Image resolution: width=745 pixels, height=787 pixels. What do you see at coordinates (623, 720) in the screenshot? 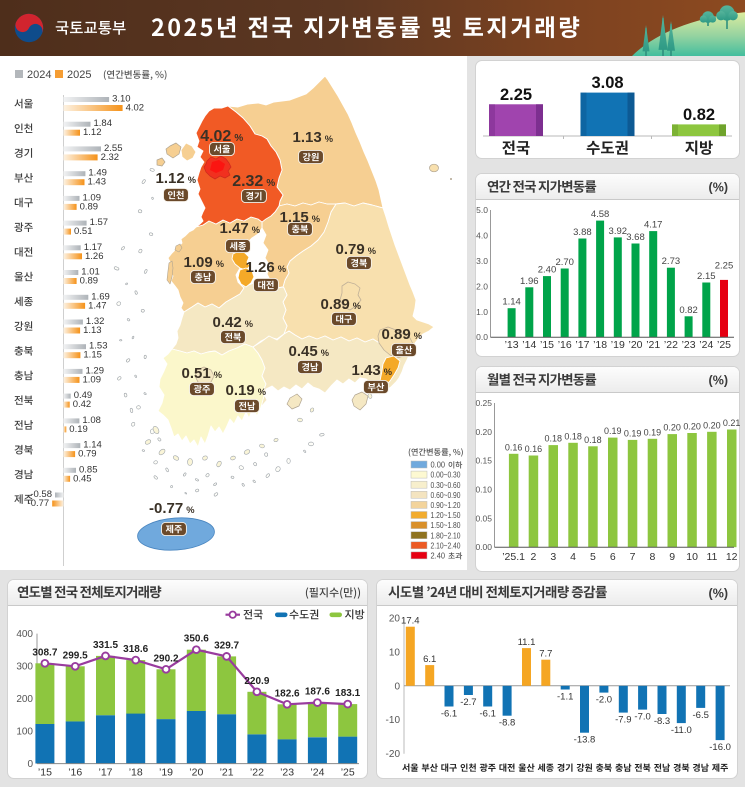
I see `svg-text: -7.9` at bounding box center [623, 720].